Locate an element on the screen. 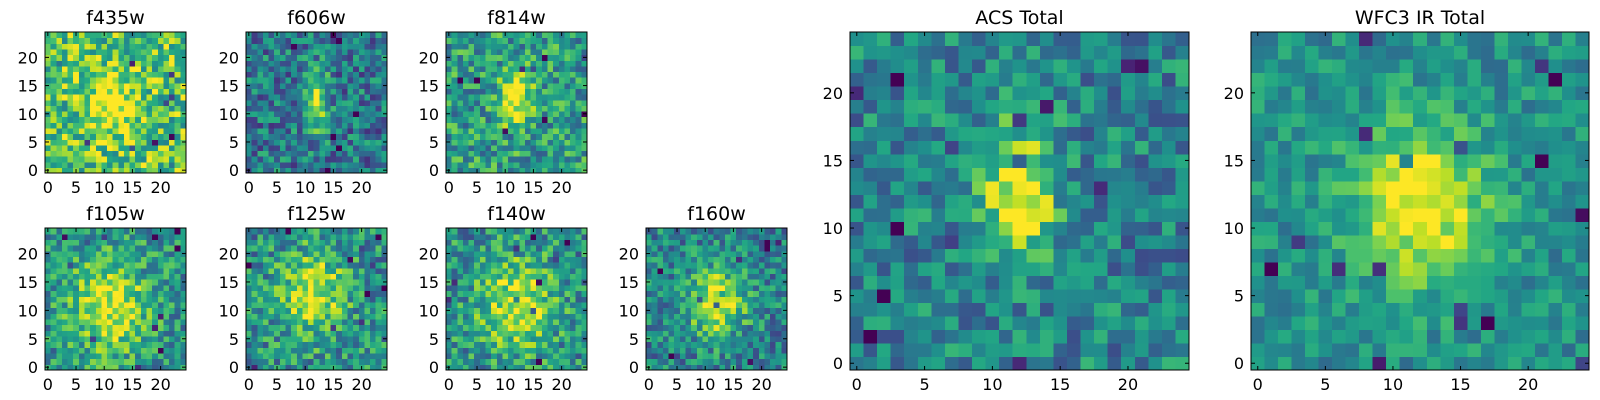 The height and width of the screenshot is (400, 1600). y-tick-label: 5 is located at coordinates (234, 339).